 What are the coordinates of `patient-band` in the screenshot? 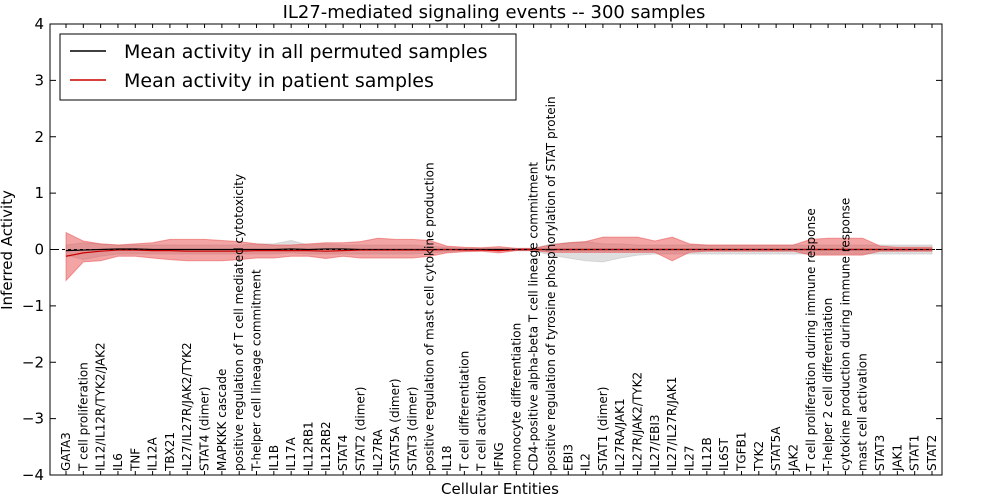 It's located at (499, 256).